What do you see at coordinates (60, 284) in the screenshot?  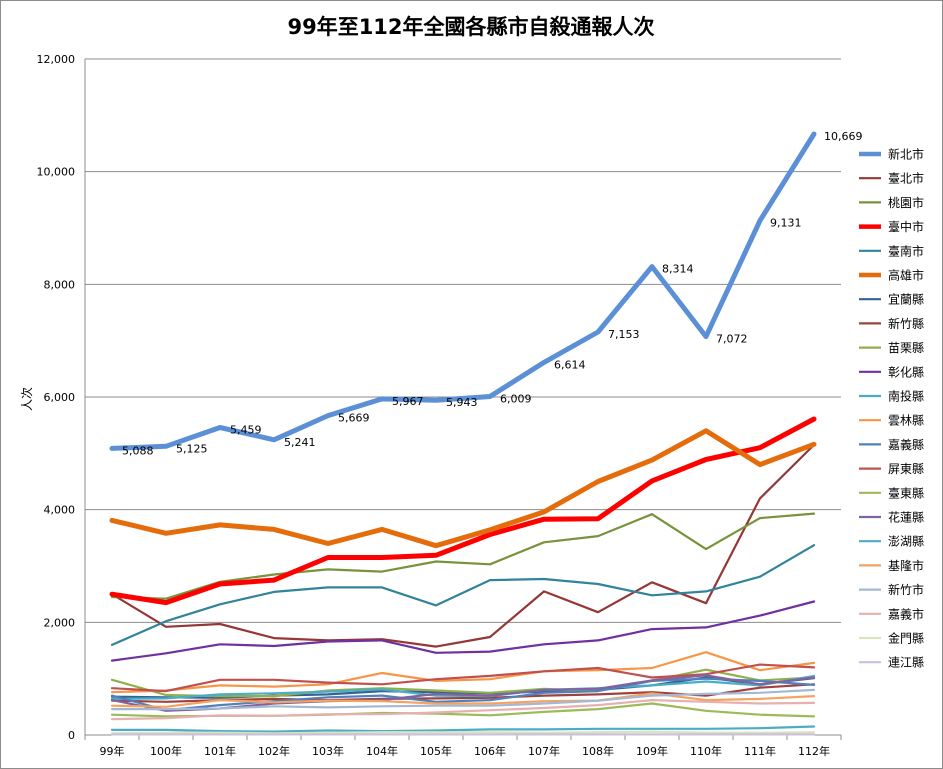 I see `y-tick-label: 8,000` at bounding box center [60, 284].